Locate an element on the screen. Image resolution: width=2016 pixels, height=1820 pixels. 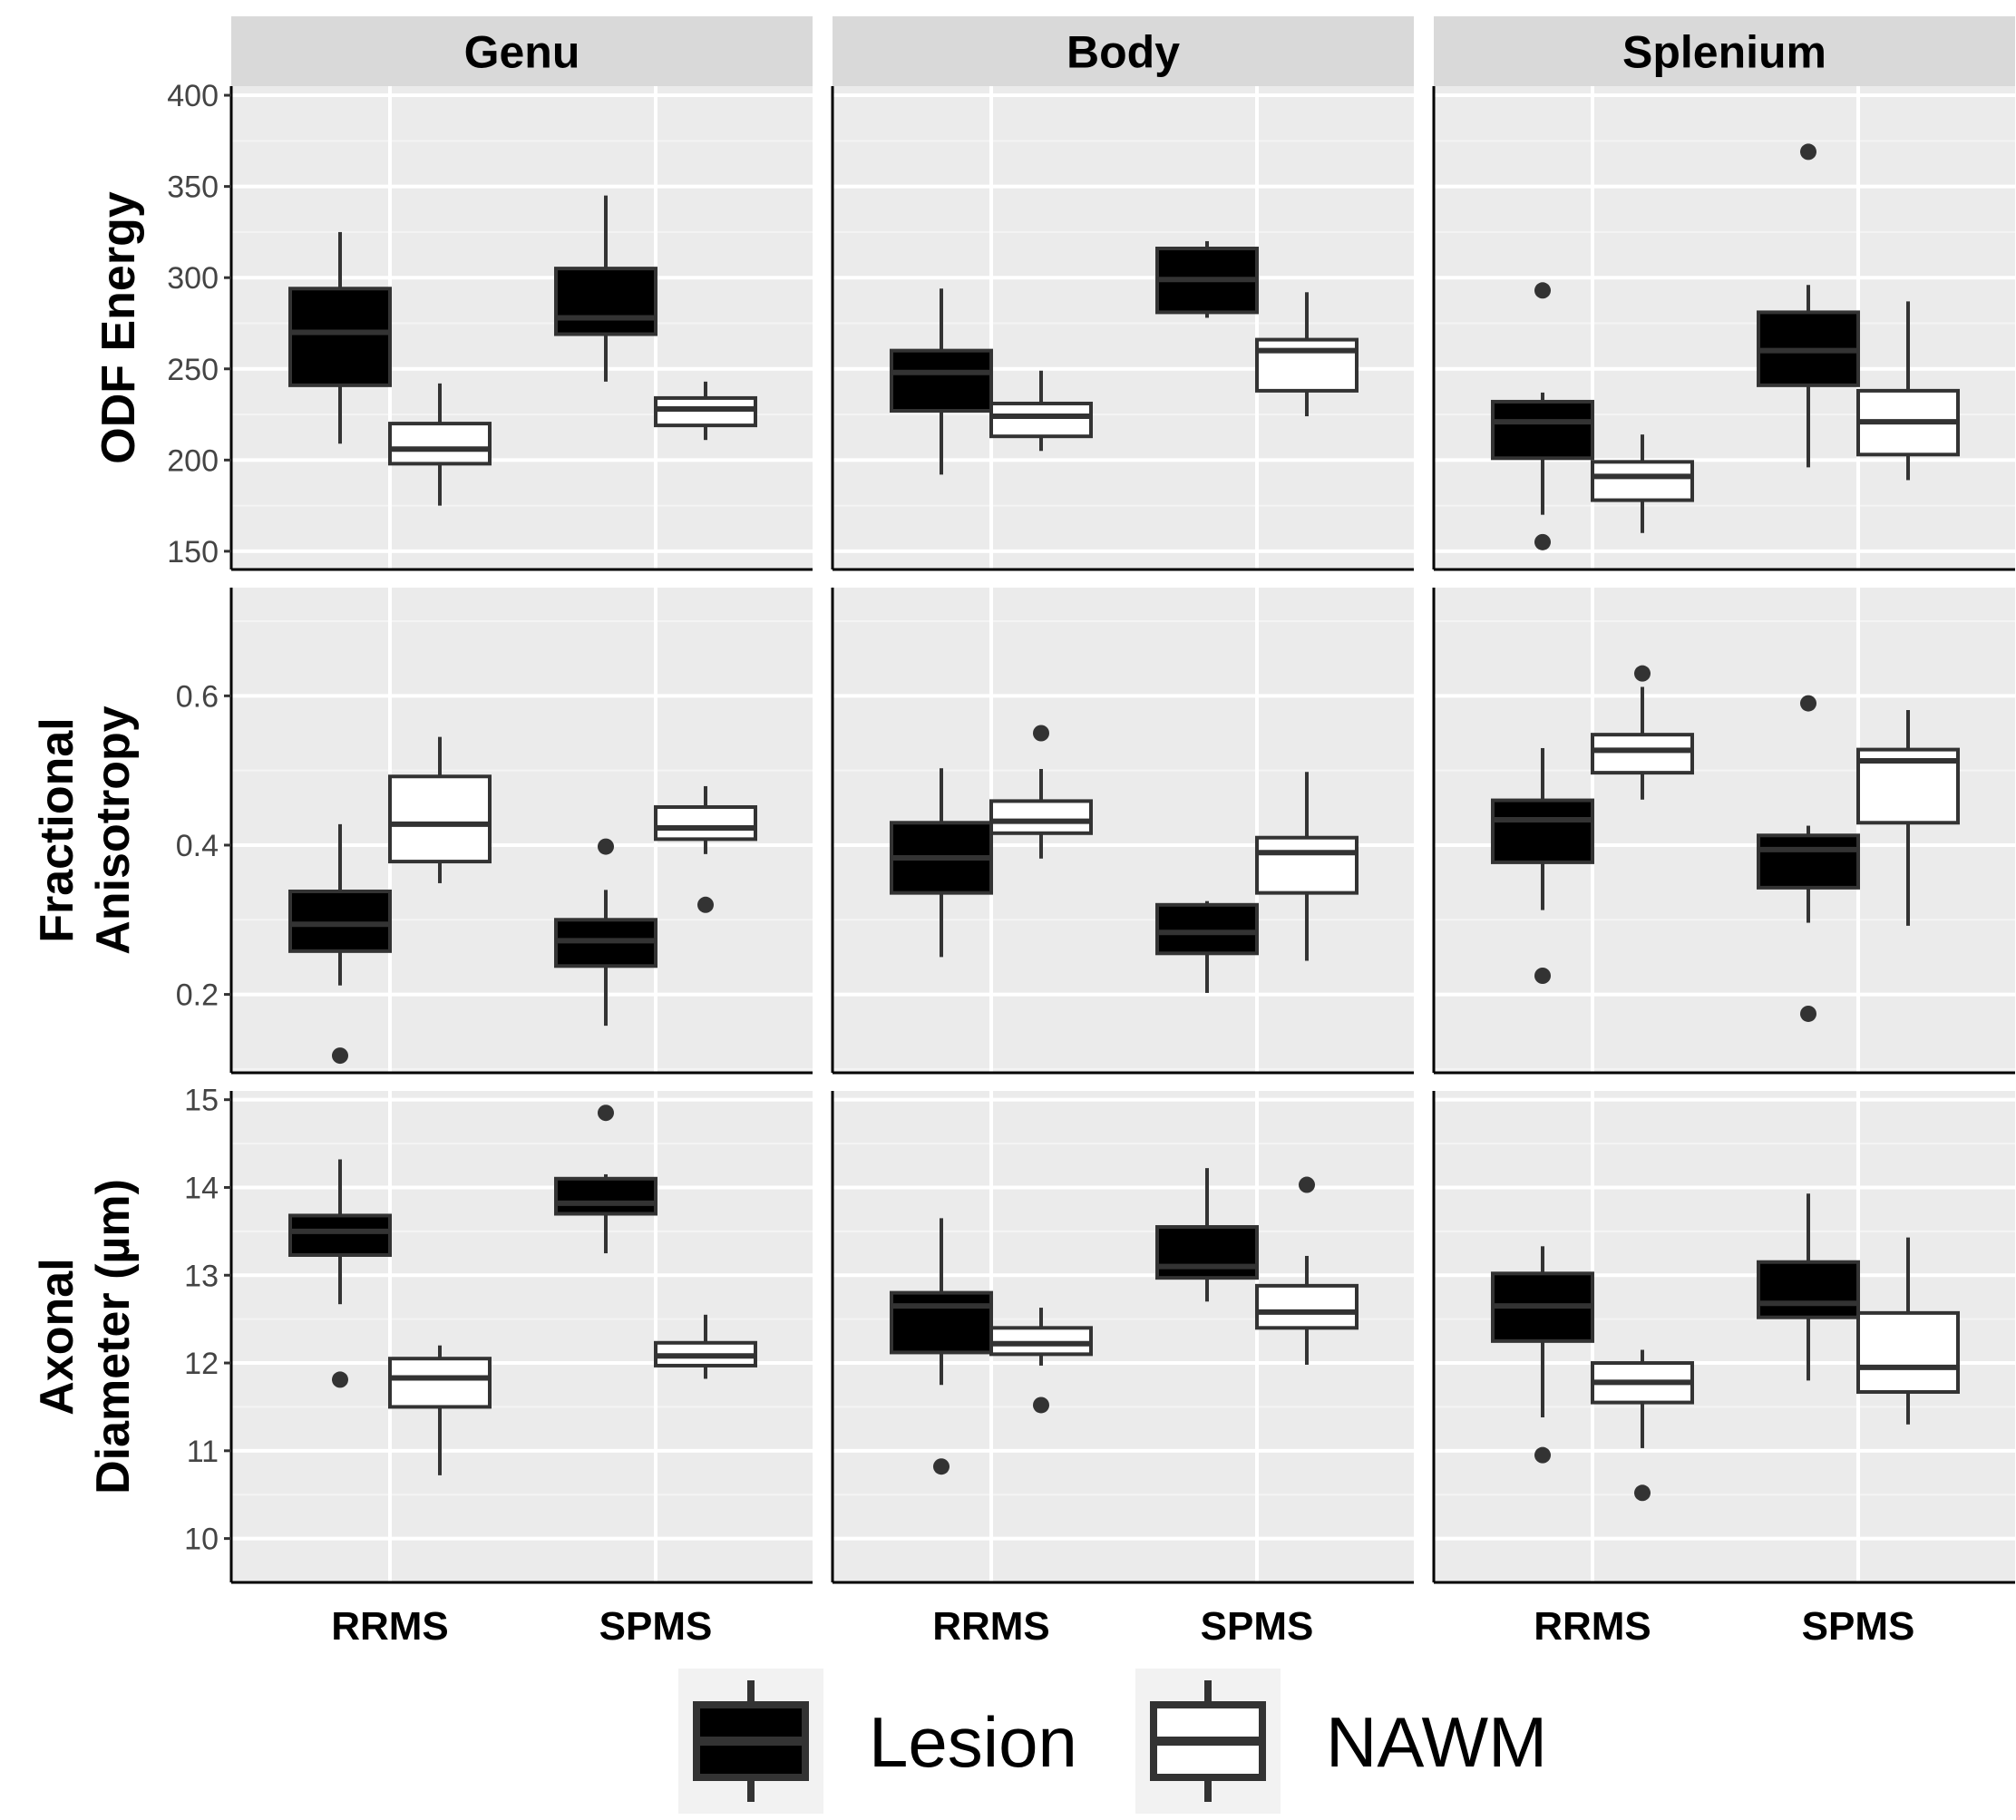
legend-label-nawm: NAWM is located at coordinates (1436, 1742).